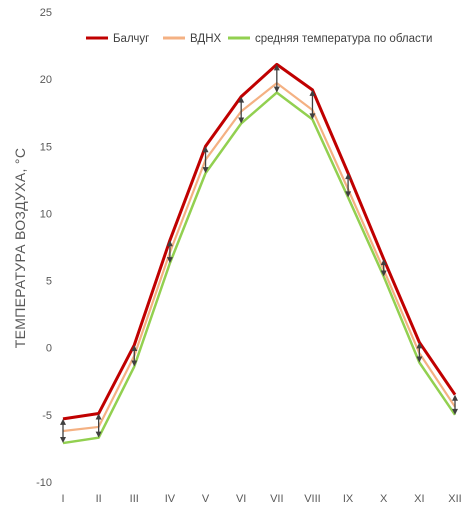  What do you see at coordinates (49, 349) in the screenshot?
I see `y-tick-label: 0` at bounding box center [49, 349].